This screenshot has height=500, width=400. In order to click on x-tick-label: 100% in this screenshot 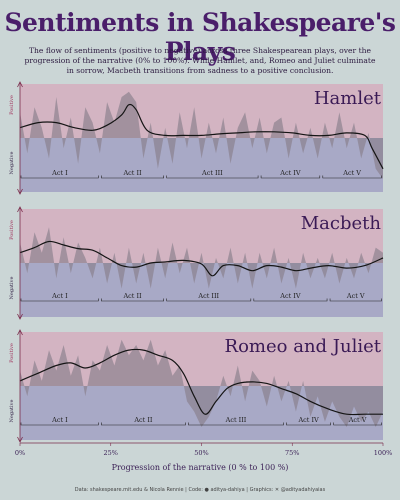, I will do `click(383, 453)`.